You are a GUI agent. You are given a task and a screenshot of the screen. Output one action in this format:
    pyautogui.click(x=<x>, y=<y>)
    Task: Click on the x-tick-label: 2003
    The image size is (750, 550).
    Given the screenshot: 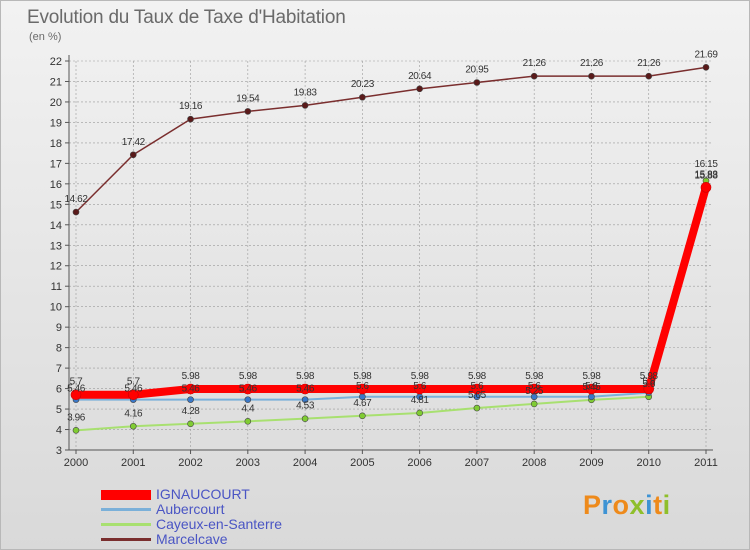 What is the action you would take?
    pyautogui.click(x=248, y=463)
    